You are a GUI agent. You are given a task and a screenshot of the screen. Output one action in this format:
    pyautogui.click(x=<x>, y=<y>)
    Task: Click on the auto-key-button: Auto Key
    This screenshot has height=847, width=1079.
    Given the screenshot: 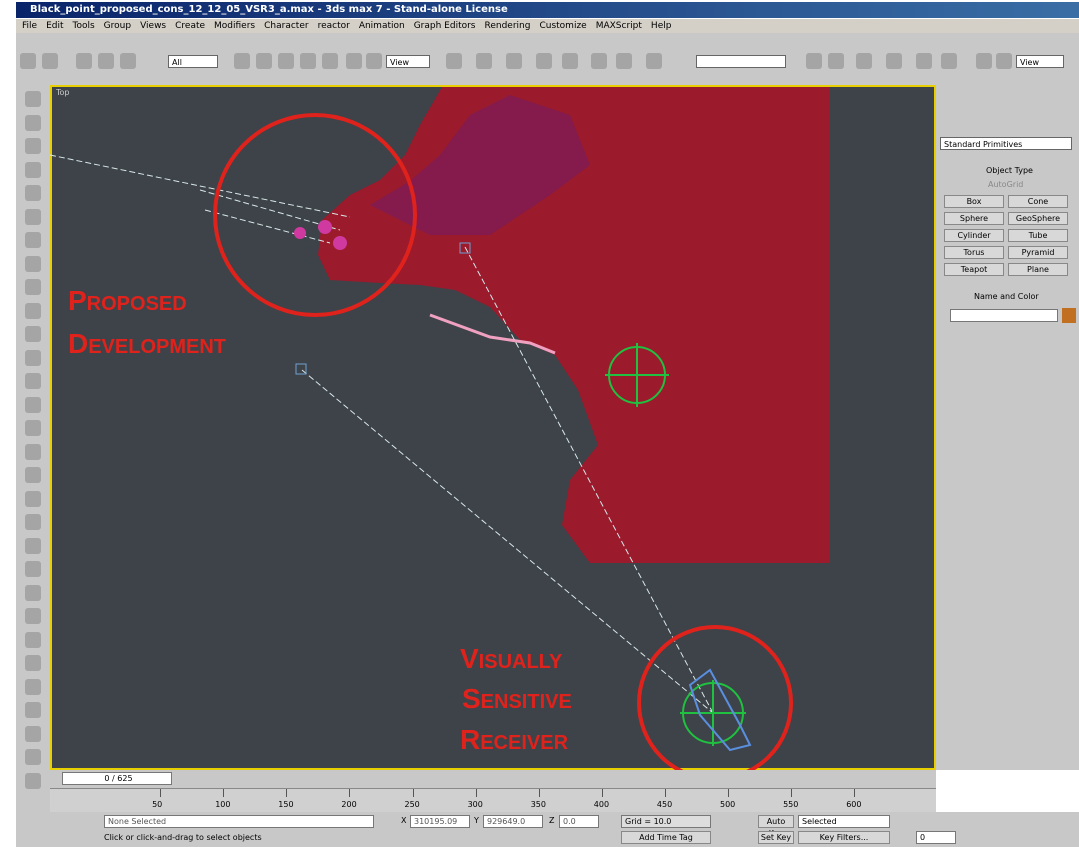 What is the action you would take?
    pyautogui.click(x=776, y=826)
    